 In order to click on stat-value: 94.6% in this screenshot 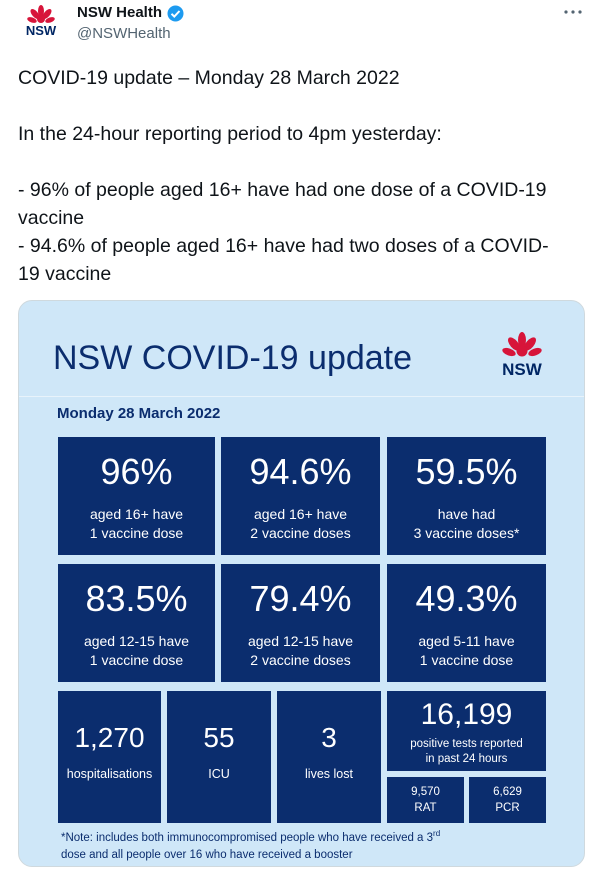, I will do `click(300, 471)`.